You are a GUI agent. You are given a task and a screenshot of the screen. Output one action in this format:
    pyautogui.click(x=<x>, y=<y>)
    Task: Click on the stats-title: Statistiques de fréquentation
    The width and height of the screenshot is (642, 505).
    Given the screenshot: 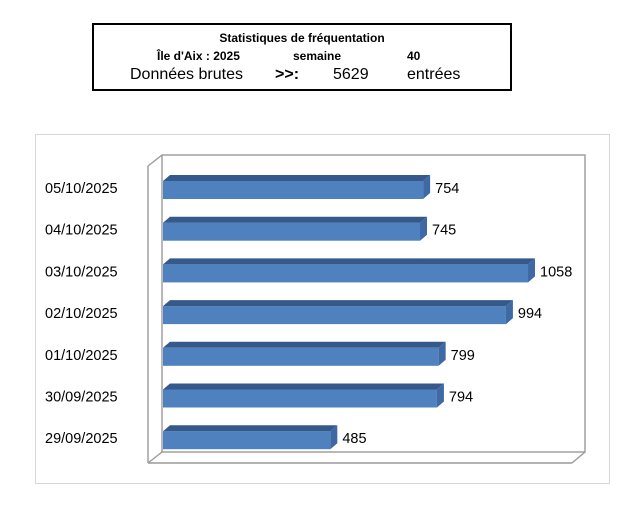 What is the action you would take?
    pyautogui.click(x=302, y=38)
    